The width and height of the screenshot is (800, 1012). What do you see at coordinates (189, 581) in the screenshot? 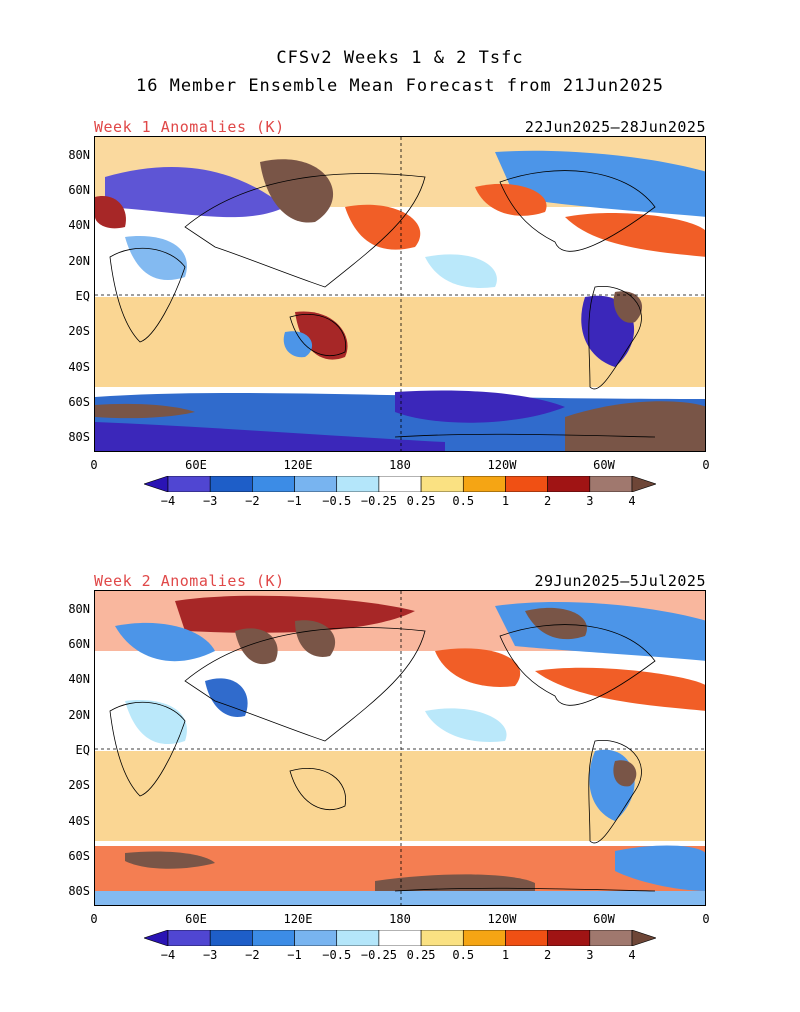
I see `week2-panel-label: Week 2 Anomalies (K)` at bounding box center [189, 581].